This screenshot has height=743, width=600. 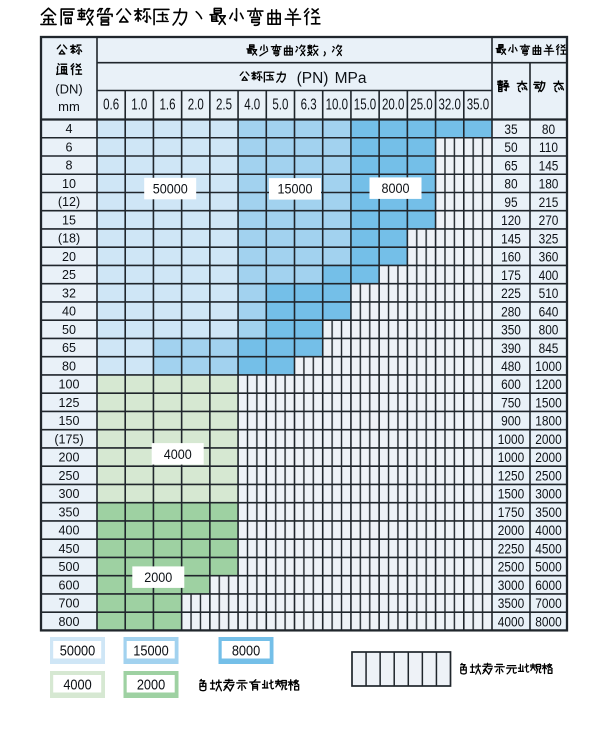 I want to click on svg-text: 10, so click(x=69, y=183).